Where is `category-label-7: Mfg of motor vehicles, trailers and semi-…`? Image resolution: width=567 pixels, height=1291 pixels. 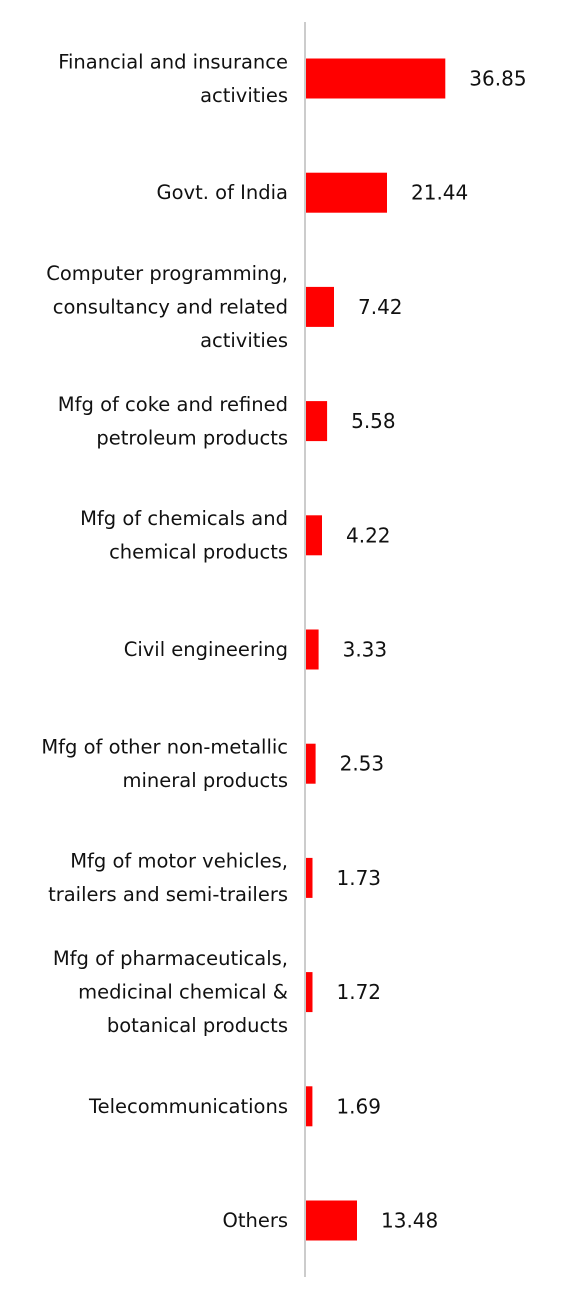
category-label-7: Mfg of motor vehicles, trailers and semi-… is located at coordinates (168, 878).